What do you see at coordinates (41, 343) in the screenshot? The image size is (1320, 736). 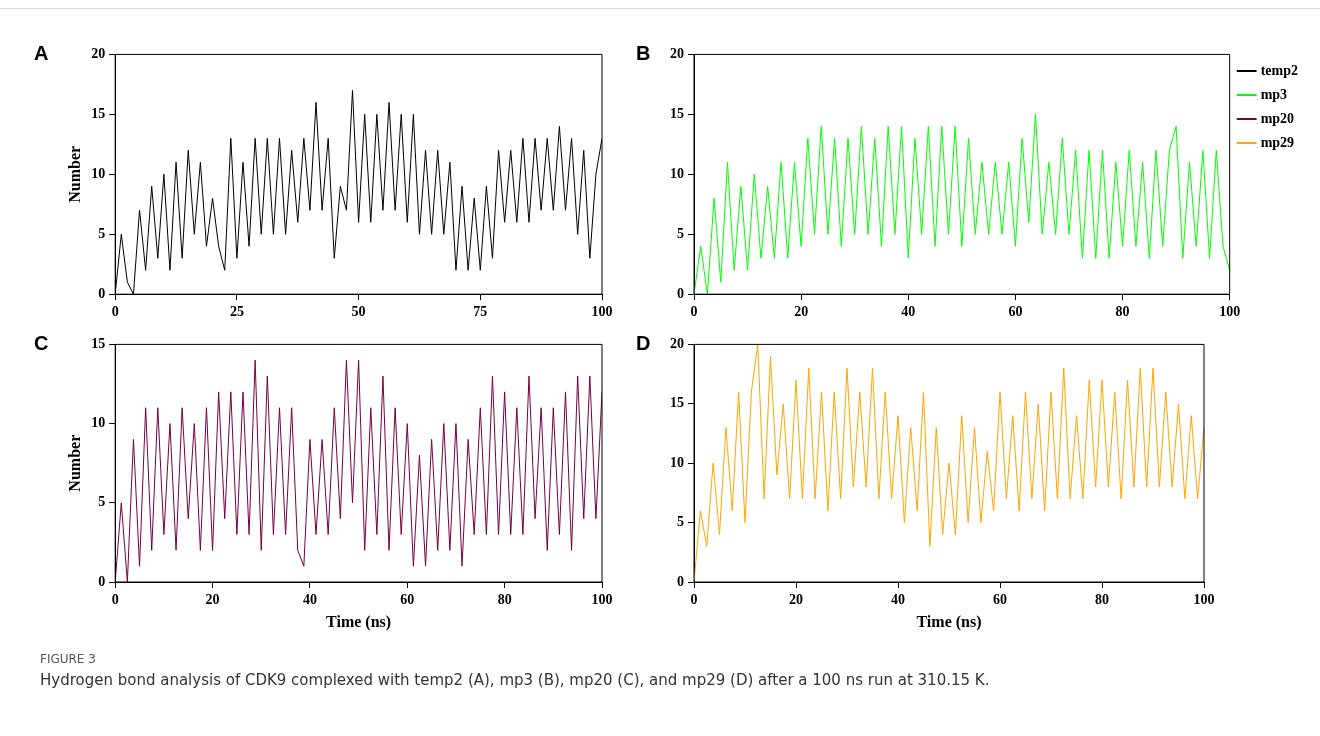 I see `chart-title: C` at bounding box center [41, 343].